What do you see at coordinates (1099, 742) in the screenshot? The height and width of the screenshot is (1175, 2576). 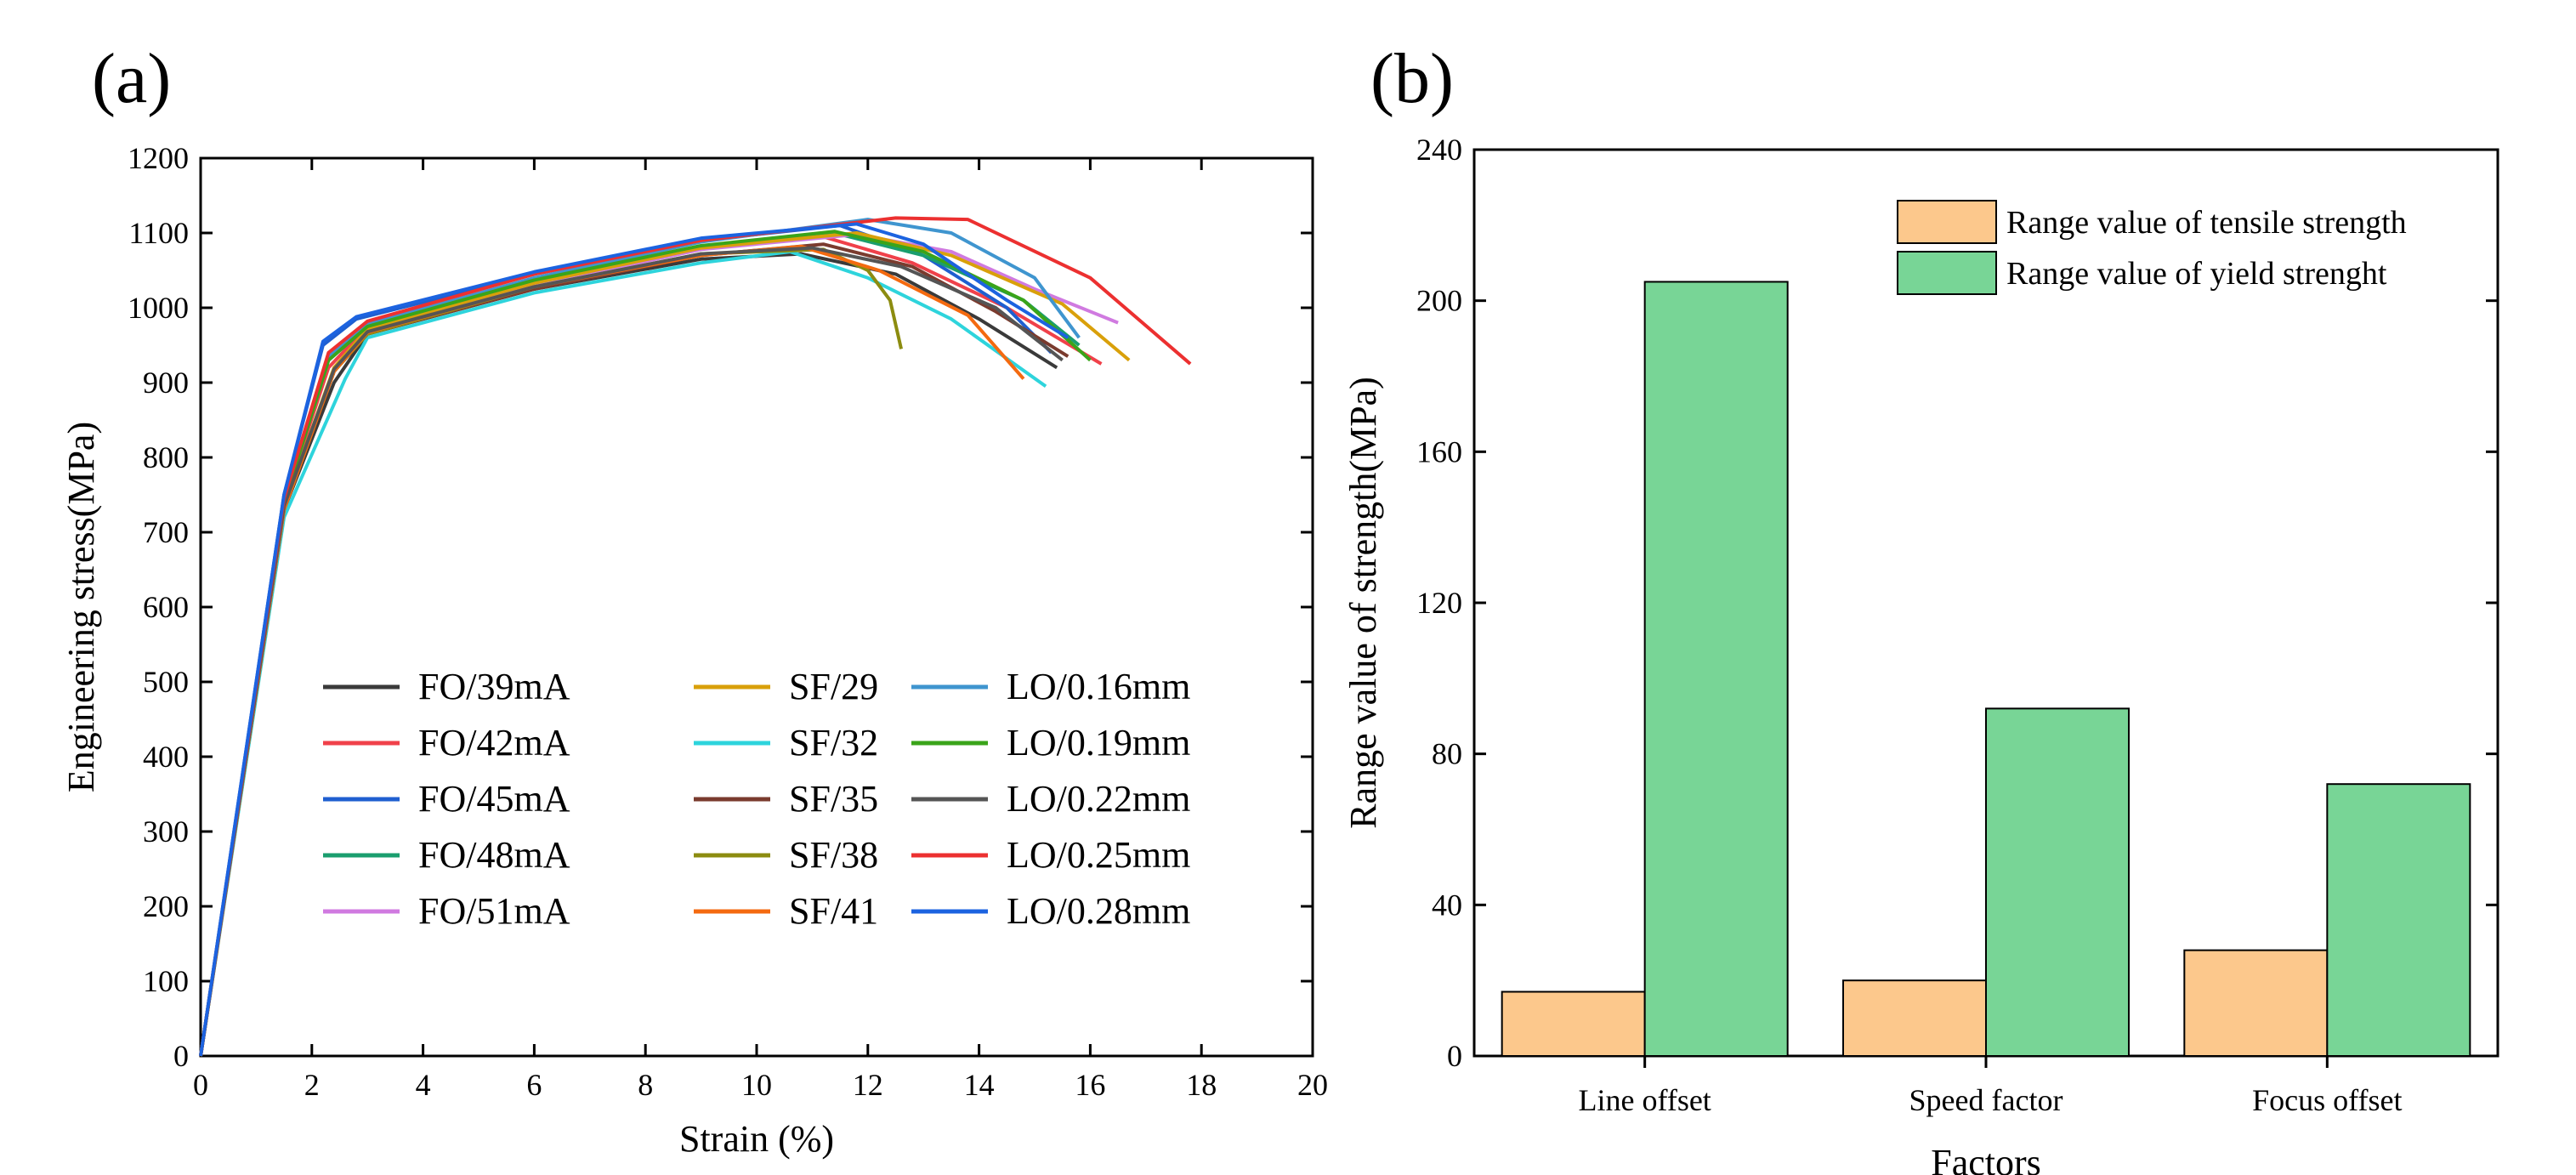 I see `legend-label: LO/0.19mm` at bounding box center [1099, 742].